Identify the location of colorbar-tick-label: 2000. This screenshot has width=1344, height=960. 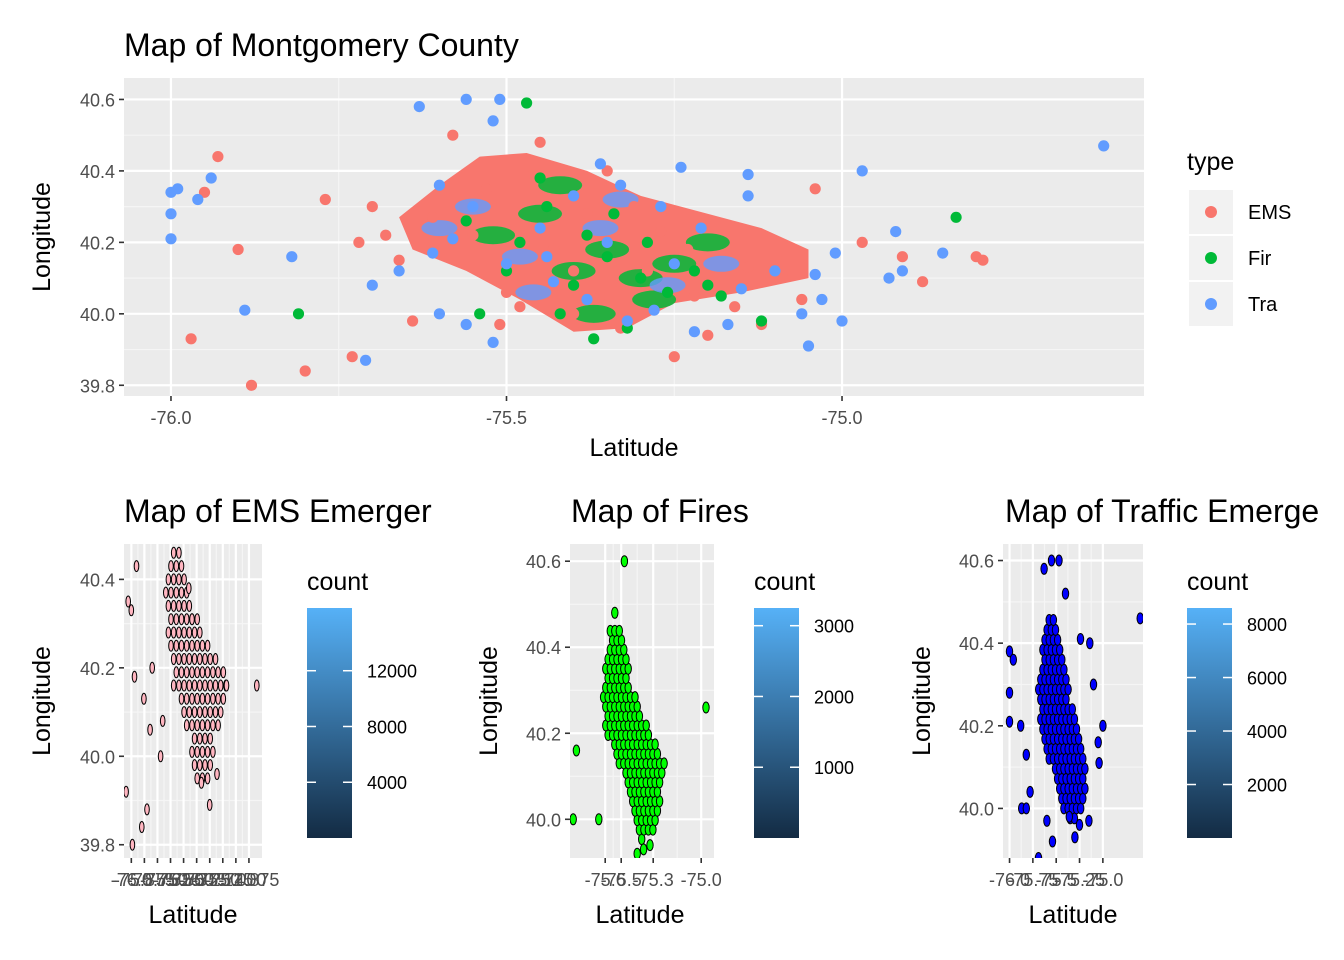
(1267, 786).